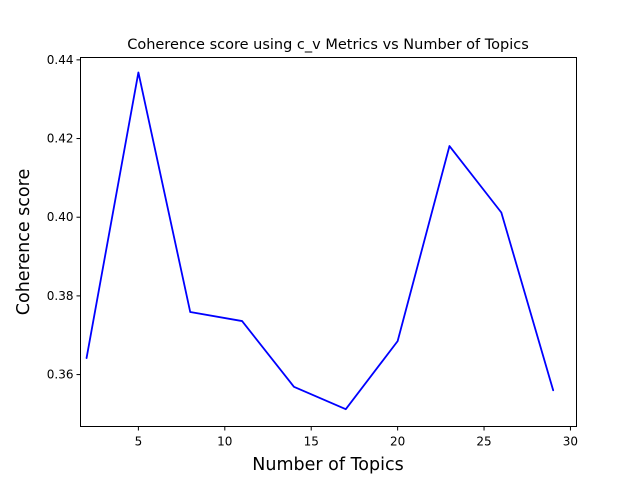  Describe the element at coordinates (356, 437) in the screenshot. I see `x-axis: 5 10 15 20 25 30` at that location.